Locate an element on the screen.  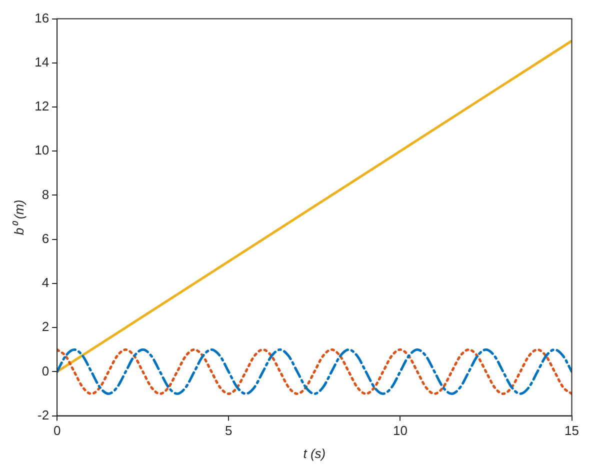
y-tick-label: 2 is located at coordinates (46, 326).